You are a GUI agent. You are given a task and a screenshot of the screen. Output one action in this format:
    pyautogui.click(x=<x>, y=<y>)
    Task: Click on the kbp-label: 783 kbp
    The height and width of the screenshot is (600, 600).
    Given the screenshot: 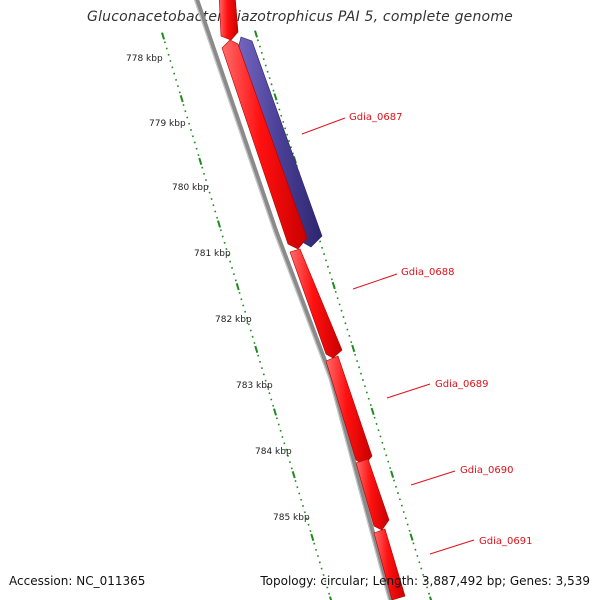 What is the action you would take?
    pyautogui.click(x=254, y=386)
    